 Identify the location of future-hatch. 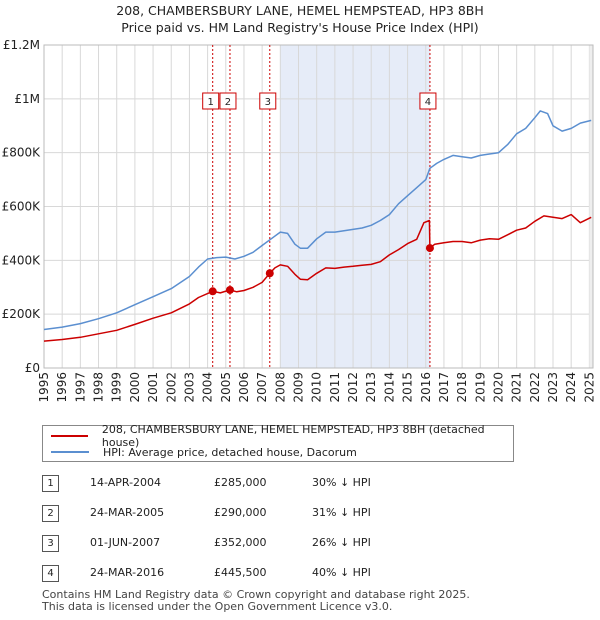
(591, 206).